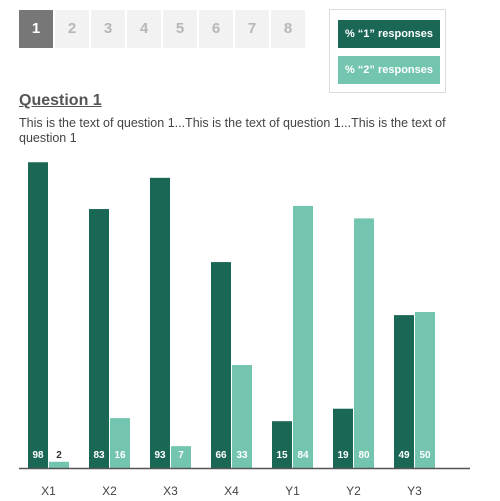  I want to click on legend: % “1” responses % “2” responses, so click(387, 51).